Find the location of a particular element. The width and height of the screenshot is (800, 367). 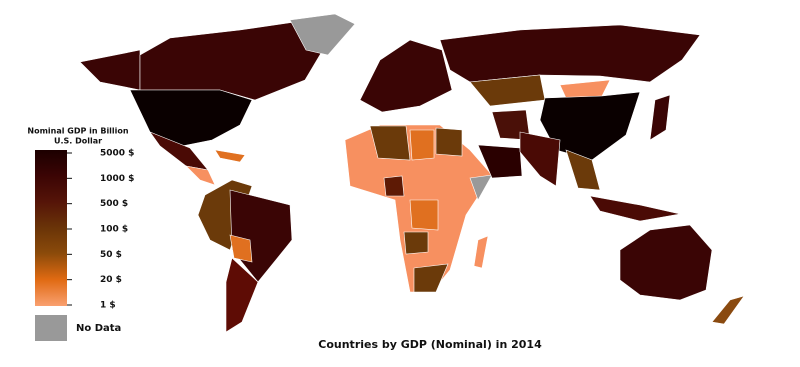

legend-level-label: 5000 $ is located at coordinates (117, 154).